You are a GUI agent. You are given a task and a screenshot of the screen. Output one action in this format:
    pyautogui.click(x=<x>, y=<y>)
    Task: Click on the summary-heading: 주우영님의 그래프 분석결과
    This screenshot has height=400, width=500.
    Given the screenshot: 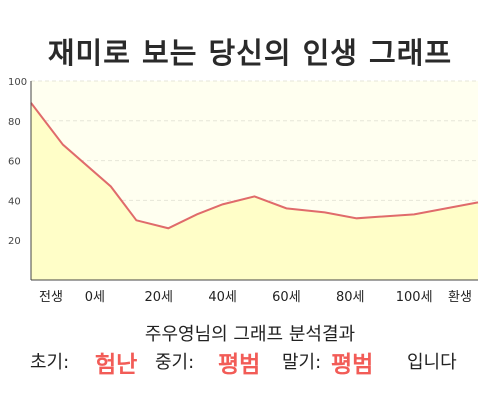 What is the action you would take?
    pyautogui.click(x=250, y=334)
    